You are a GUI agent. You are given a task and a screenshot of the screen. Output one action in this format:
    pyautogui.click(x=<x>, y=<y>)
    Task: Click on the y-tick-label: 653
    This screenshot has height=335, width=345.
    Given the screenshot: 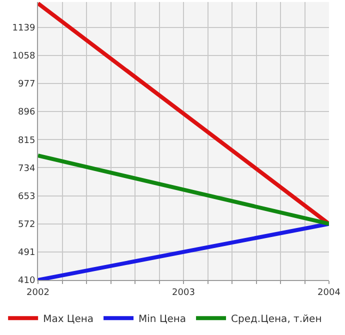 What is the action you would take?
    pyautogui.click(x=27, y=197)
    